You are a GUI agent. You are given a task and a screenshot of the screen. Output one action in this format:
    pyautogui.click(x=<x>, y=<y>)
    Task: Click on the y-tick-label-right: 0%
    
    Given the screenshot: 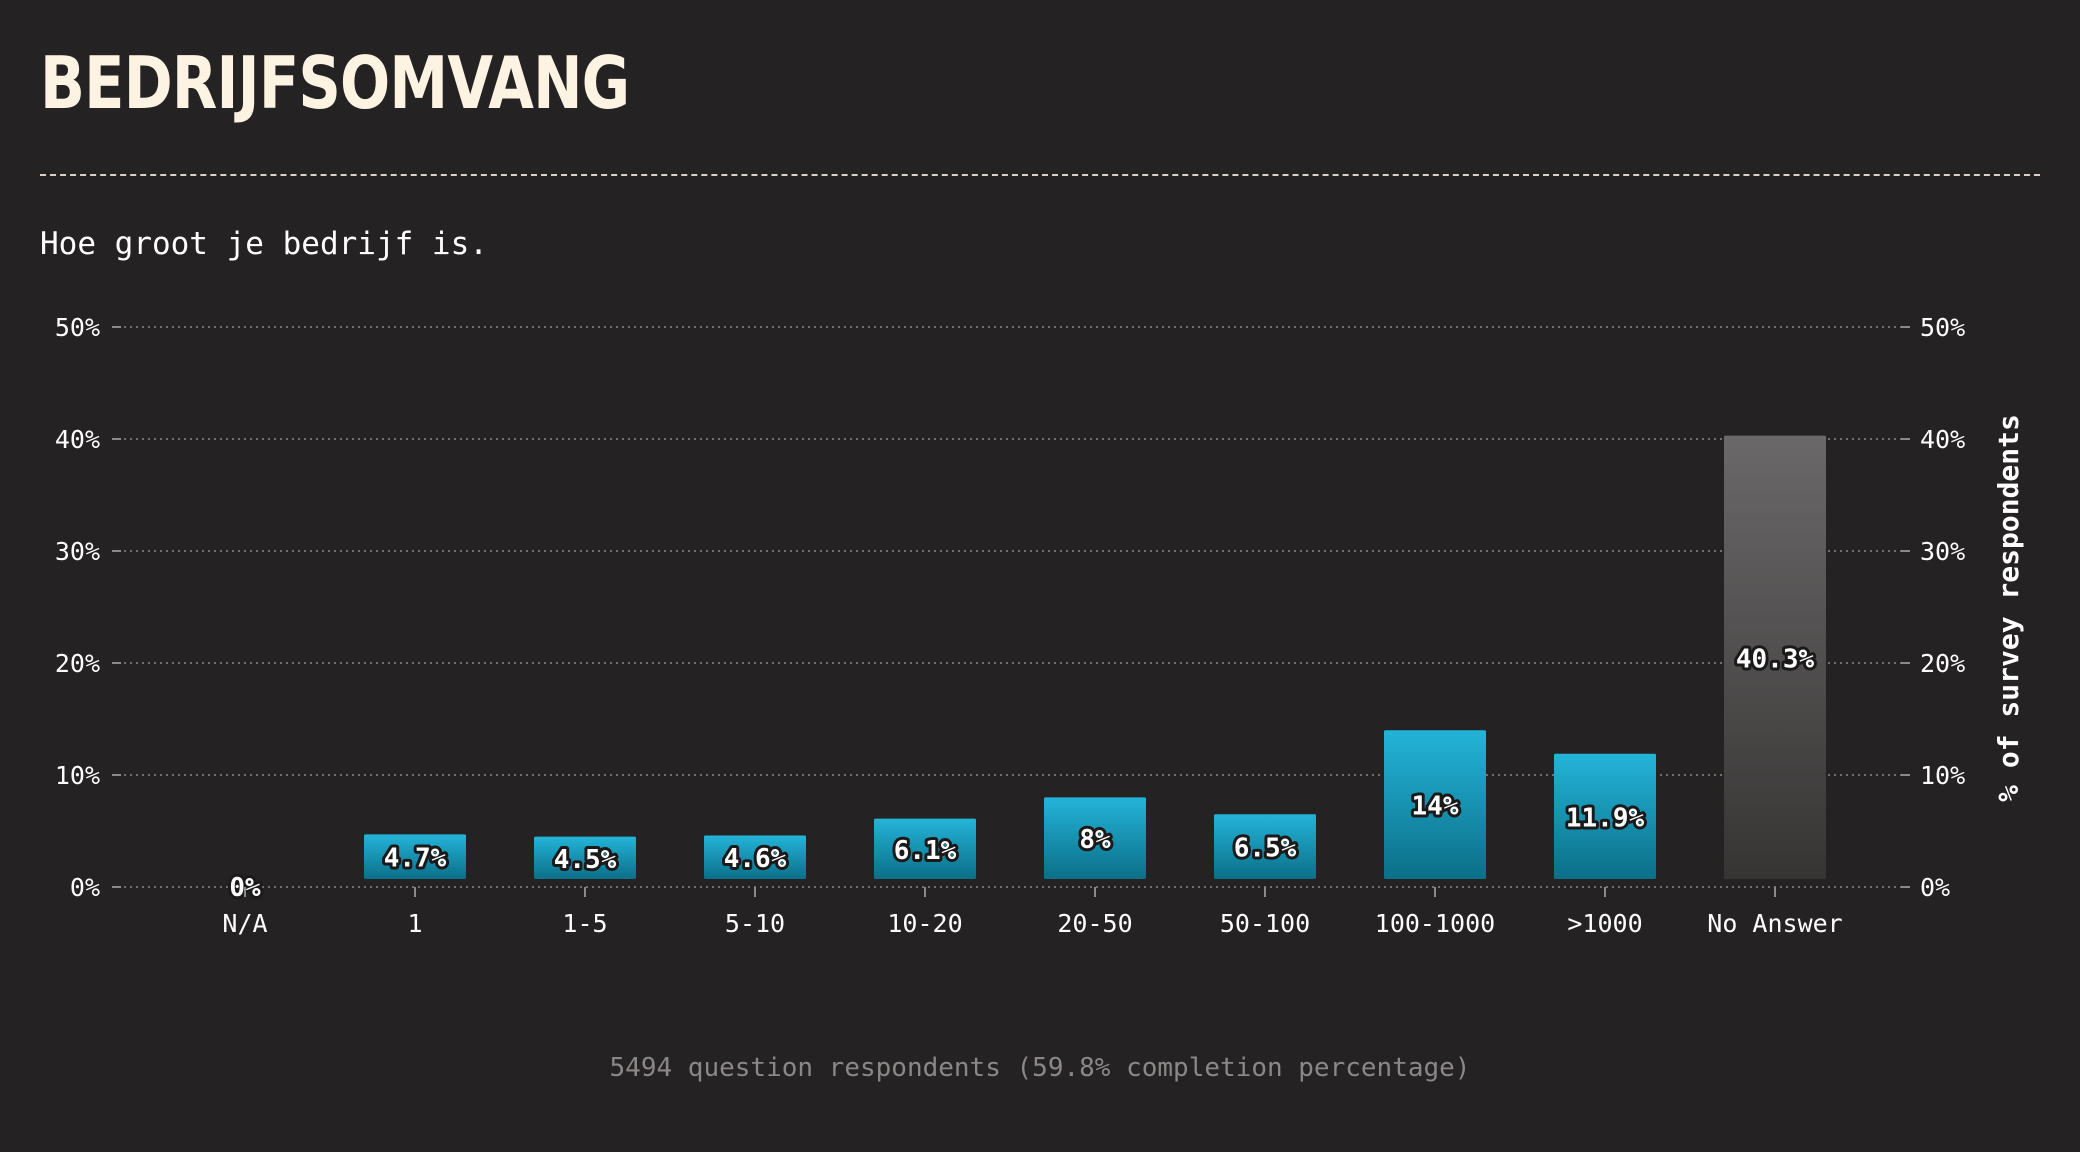 What is the action you would take?
    pyautogui.click(x=1935, y=887)
    